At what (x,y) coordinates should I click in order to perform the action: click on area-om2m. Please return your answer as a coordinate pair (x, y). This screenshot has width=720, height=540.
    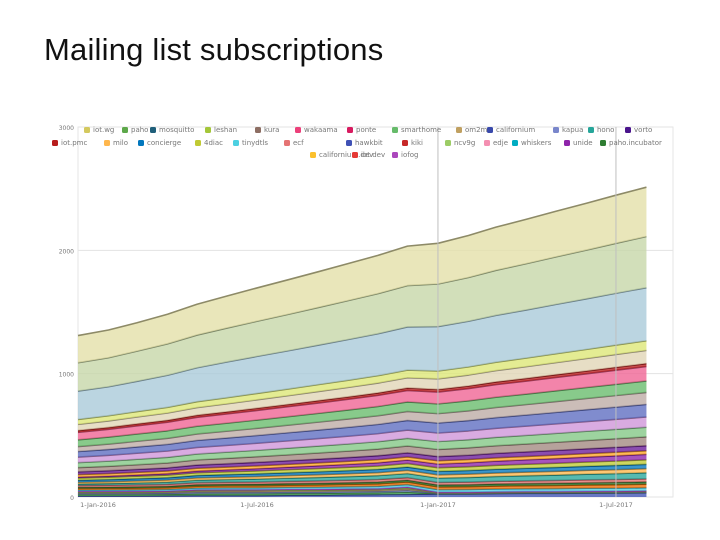
    Looking at the image, I should click on (362, 491).